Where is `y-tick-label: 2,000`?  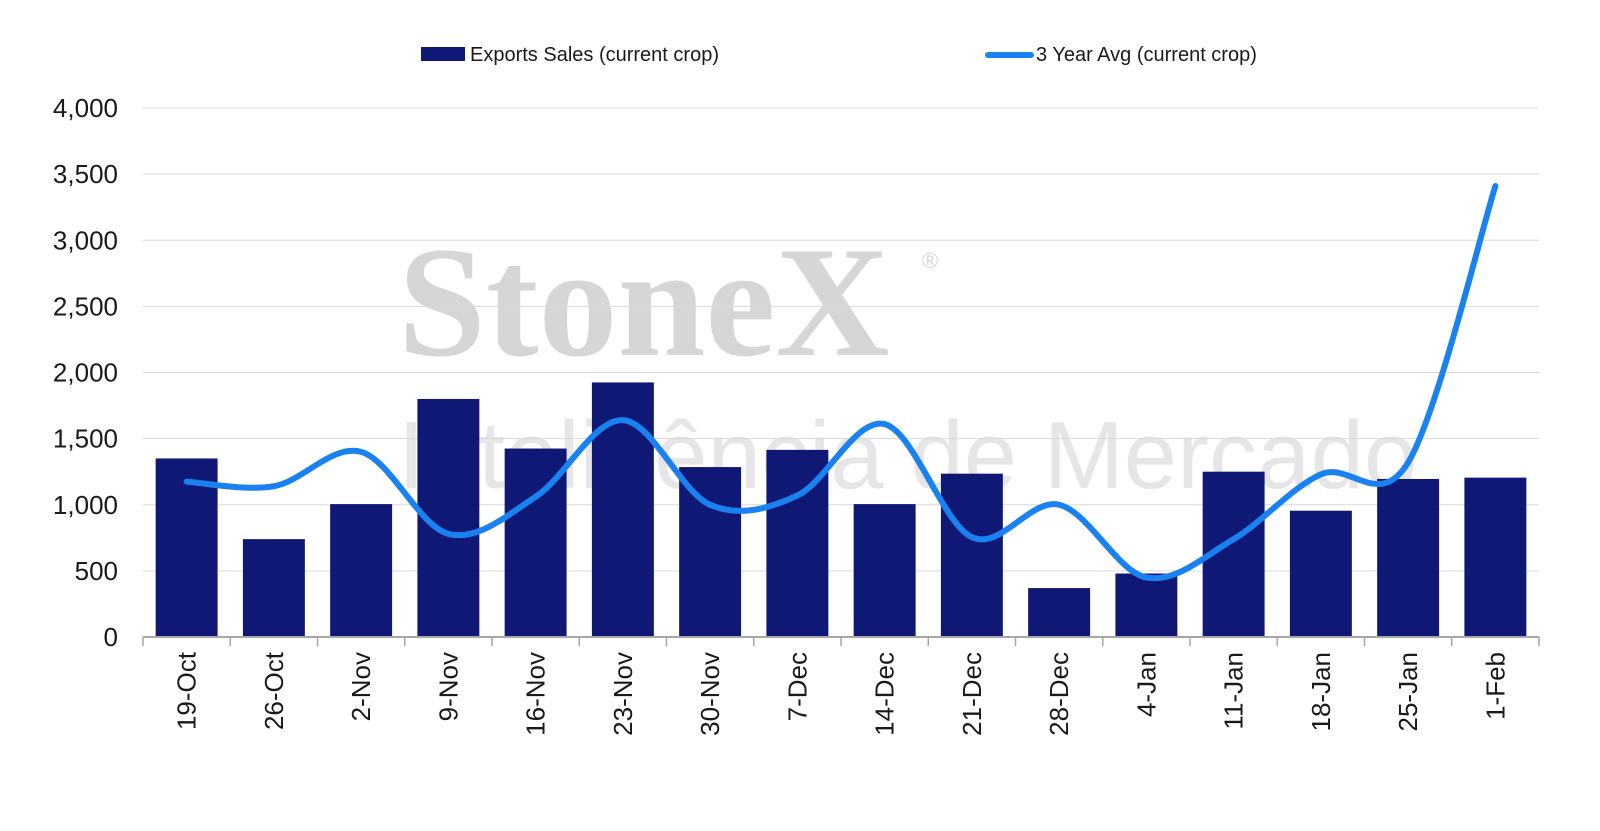 y-tick-label: 2,000 is located at coordinates (85, 373).